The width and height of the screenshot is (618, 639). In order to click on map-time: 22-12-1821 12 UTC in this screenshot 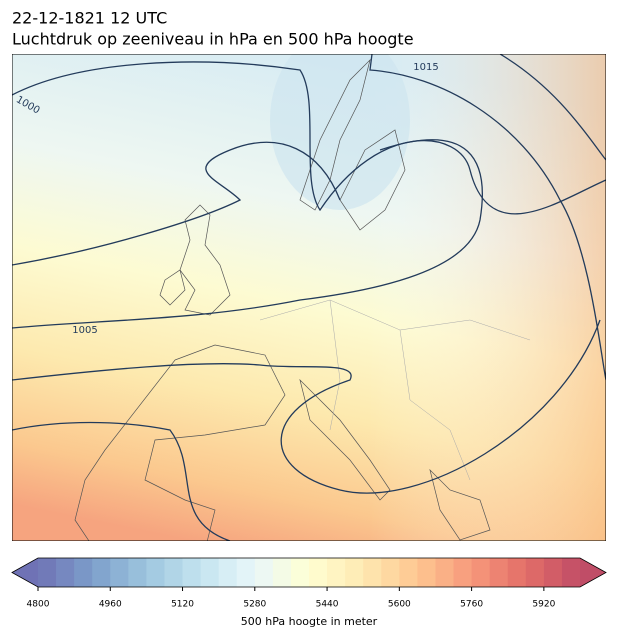, I will do `click(89, 18)`.